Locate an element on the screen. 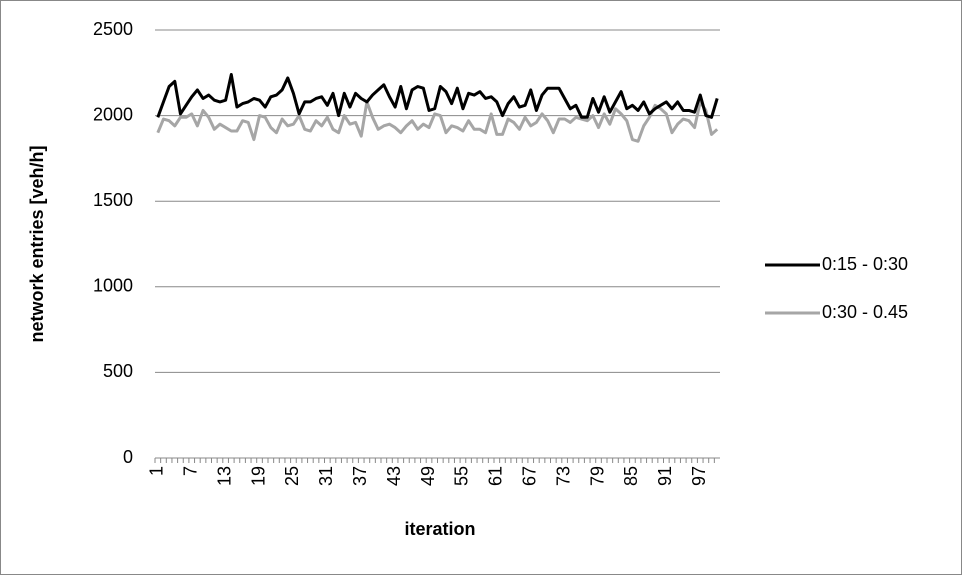 This screenshot has width=963, height=581. y-tick-label: 0 is located at coordinates (128, 457).